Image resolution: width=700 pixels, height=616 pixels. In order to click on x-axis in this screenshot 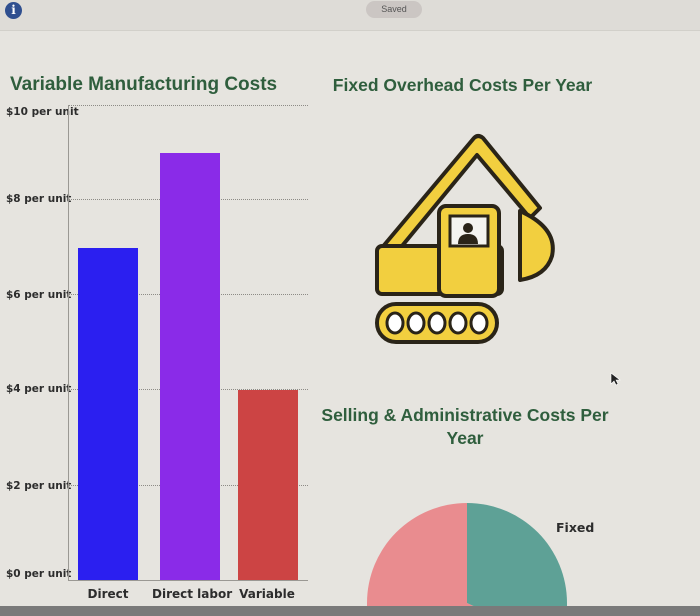, I will do `click(188, 580)`.